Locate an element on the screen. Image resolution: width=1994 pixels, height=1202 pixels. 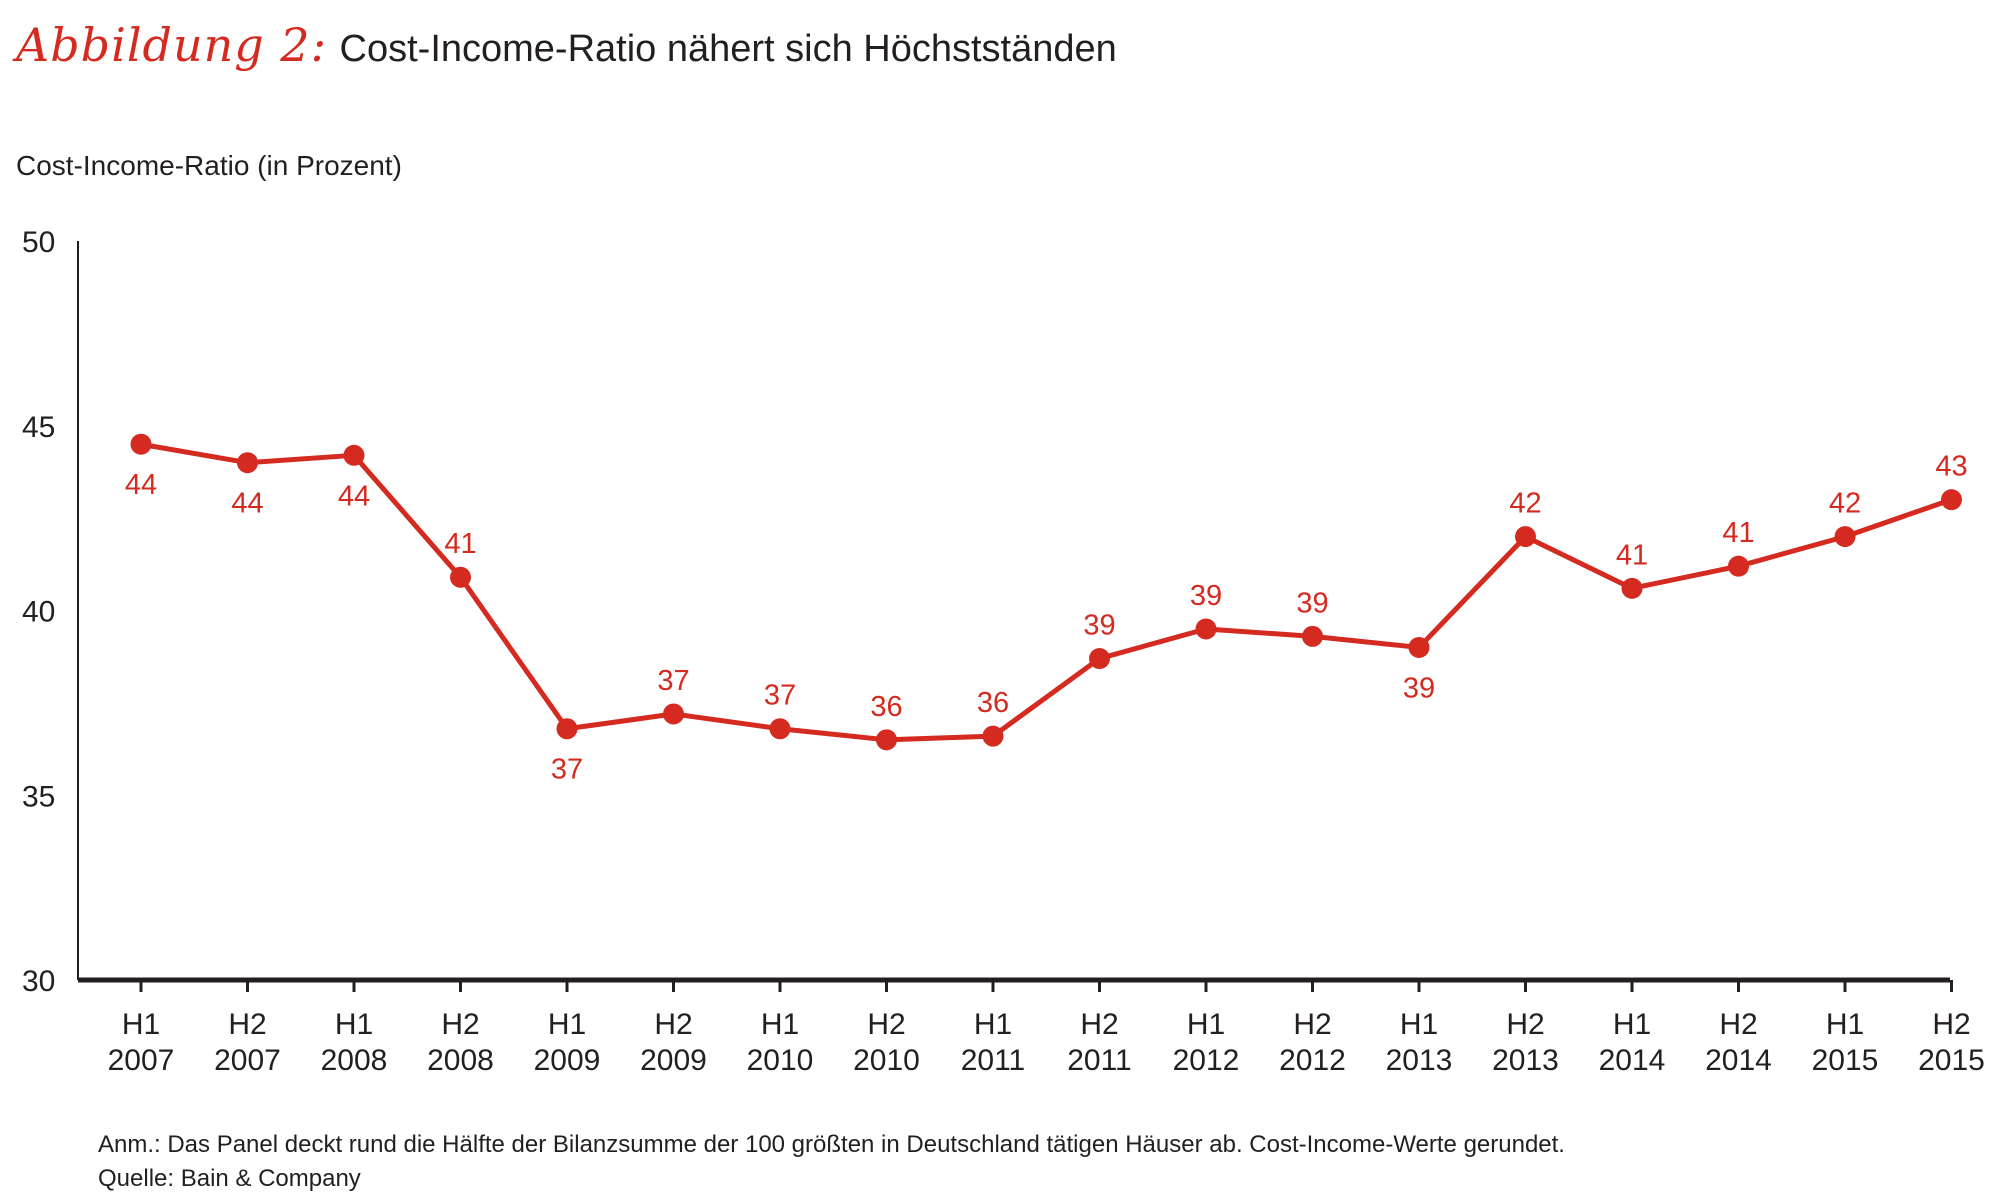
figure-label: Abbildung 2: is located at coordinates (172, 45).